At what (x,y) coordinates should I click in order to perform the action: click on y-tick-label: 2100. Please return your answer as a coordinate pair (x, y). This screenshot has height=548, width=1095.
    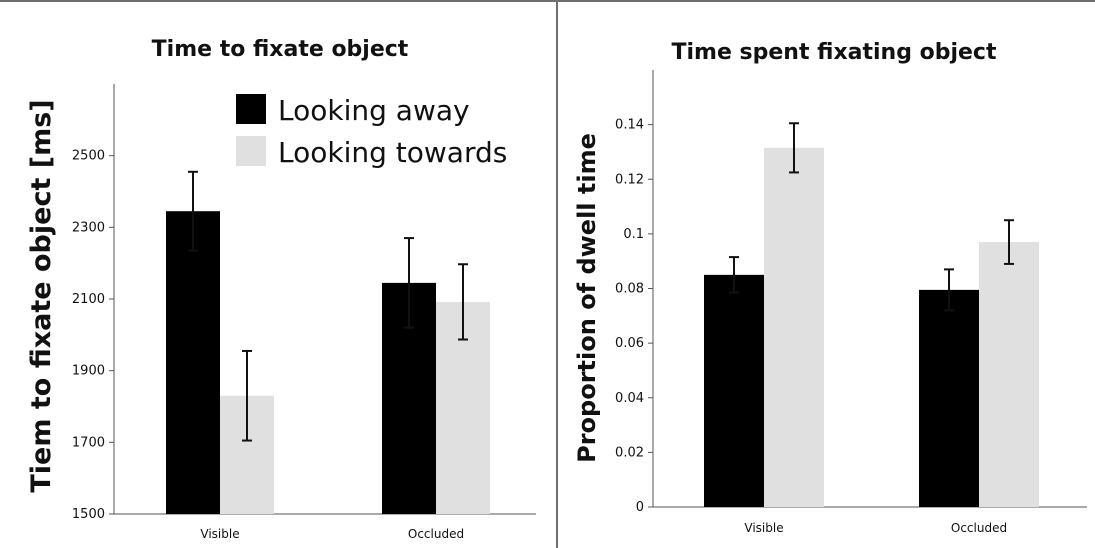
    Looking at the image, I should click on (88, 299).